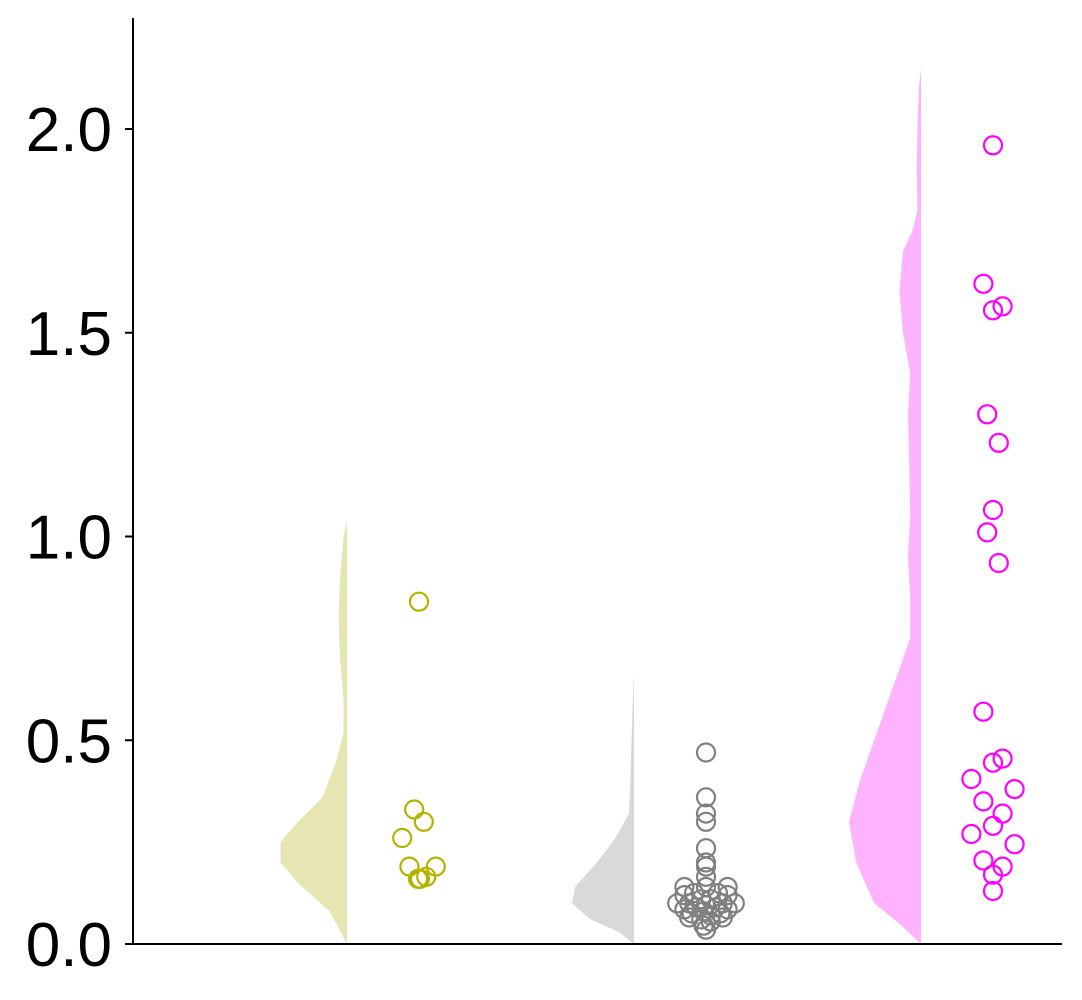  Describe the element at coordinates (69, 130) in the screenshot. I see `y-tick-label: 2.0` at that location.